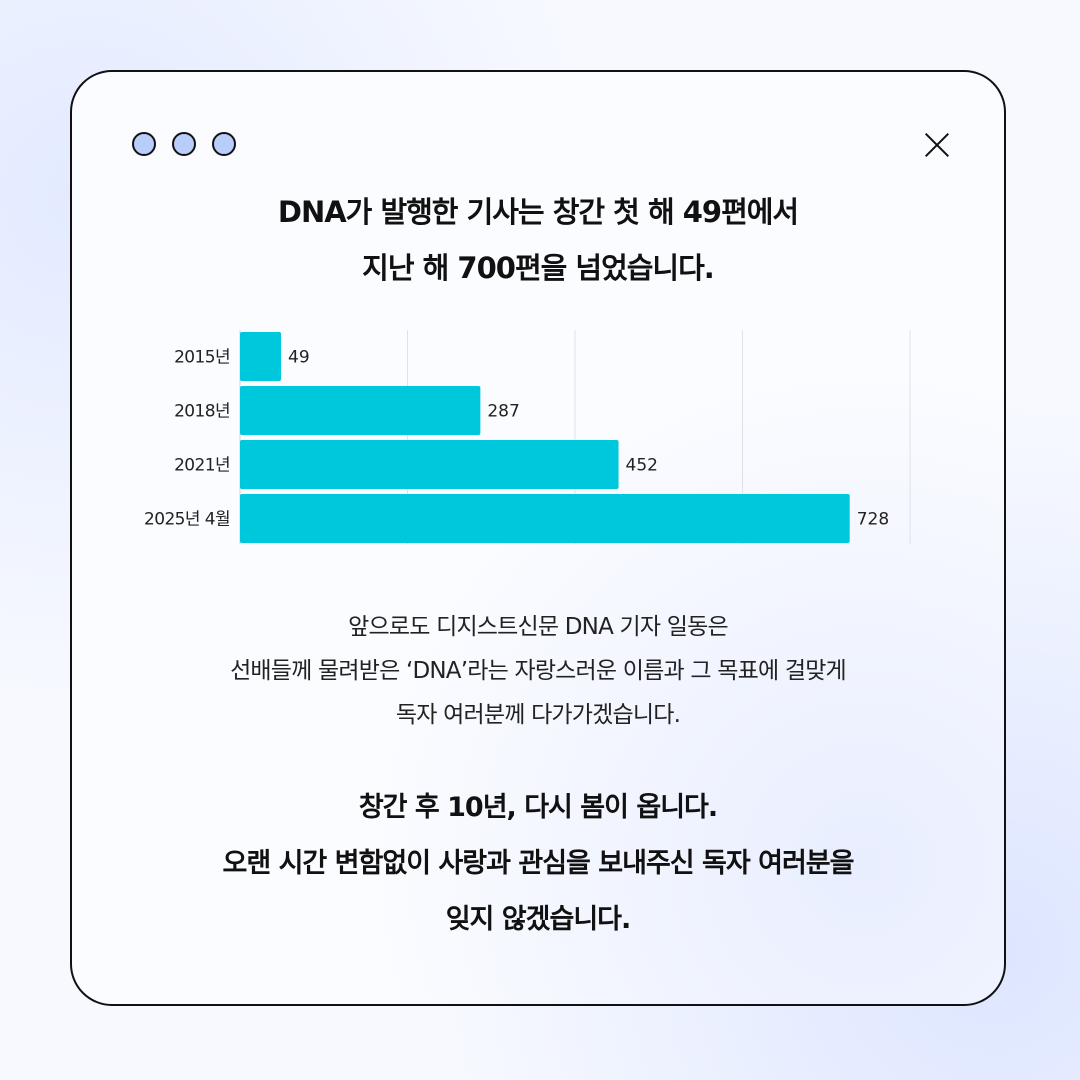 This screenshot has height=1080, width=1080. Describe the element at coordinates (538, 919) in the screenshot. I see `closing-line-3: 잊지 않겠습니다.` at that location.